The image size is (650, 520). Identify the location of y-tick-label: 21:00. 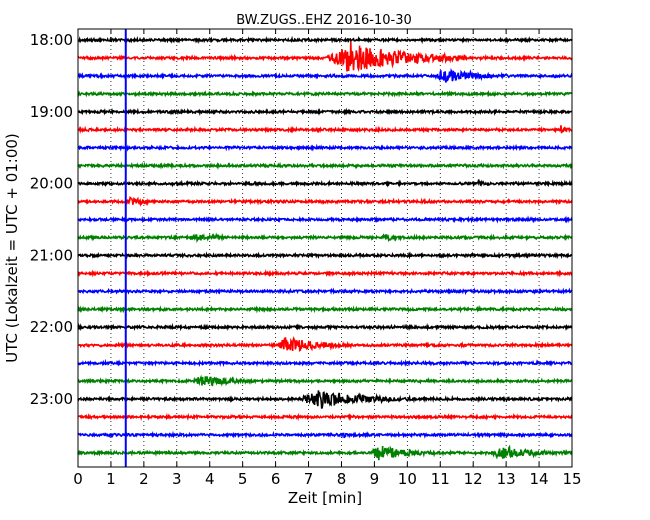
(51, 255).